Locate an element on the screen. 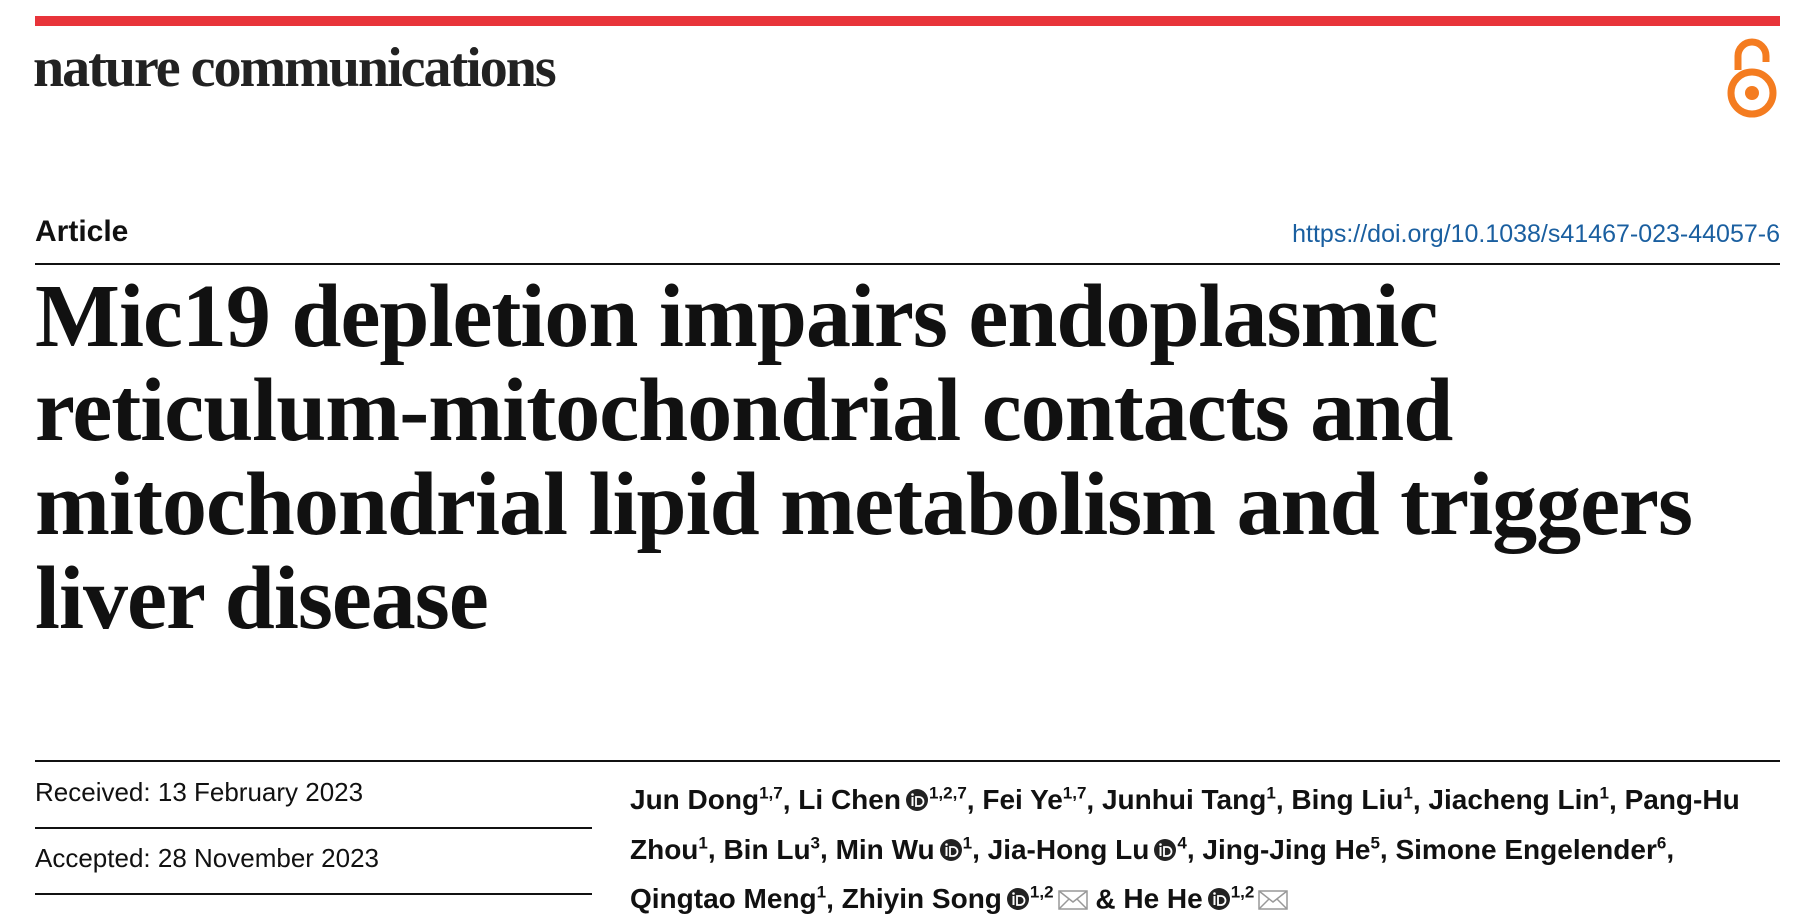 The height and width of the screenshot is (920, 1795). author-name: Pang-Hu Zhou is located at coordinates (1185, 824).